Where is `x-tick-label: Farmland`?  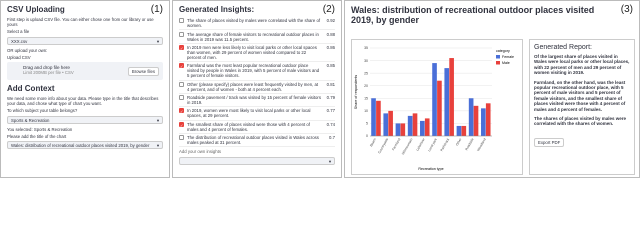
x-tick-label: Farmland is located at coordinates (396, 144).